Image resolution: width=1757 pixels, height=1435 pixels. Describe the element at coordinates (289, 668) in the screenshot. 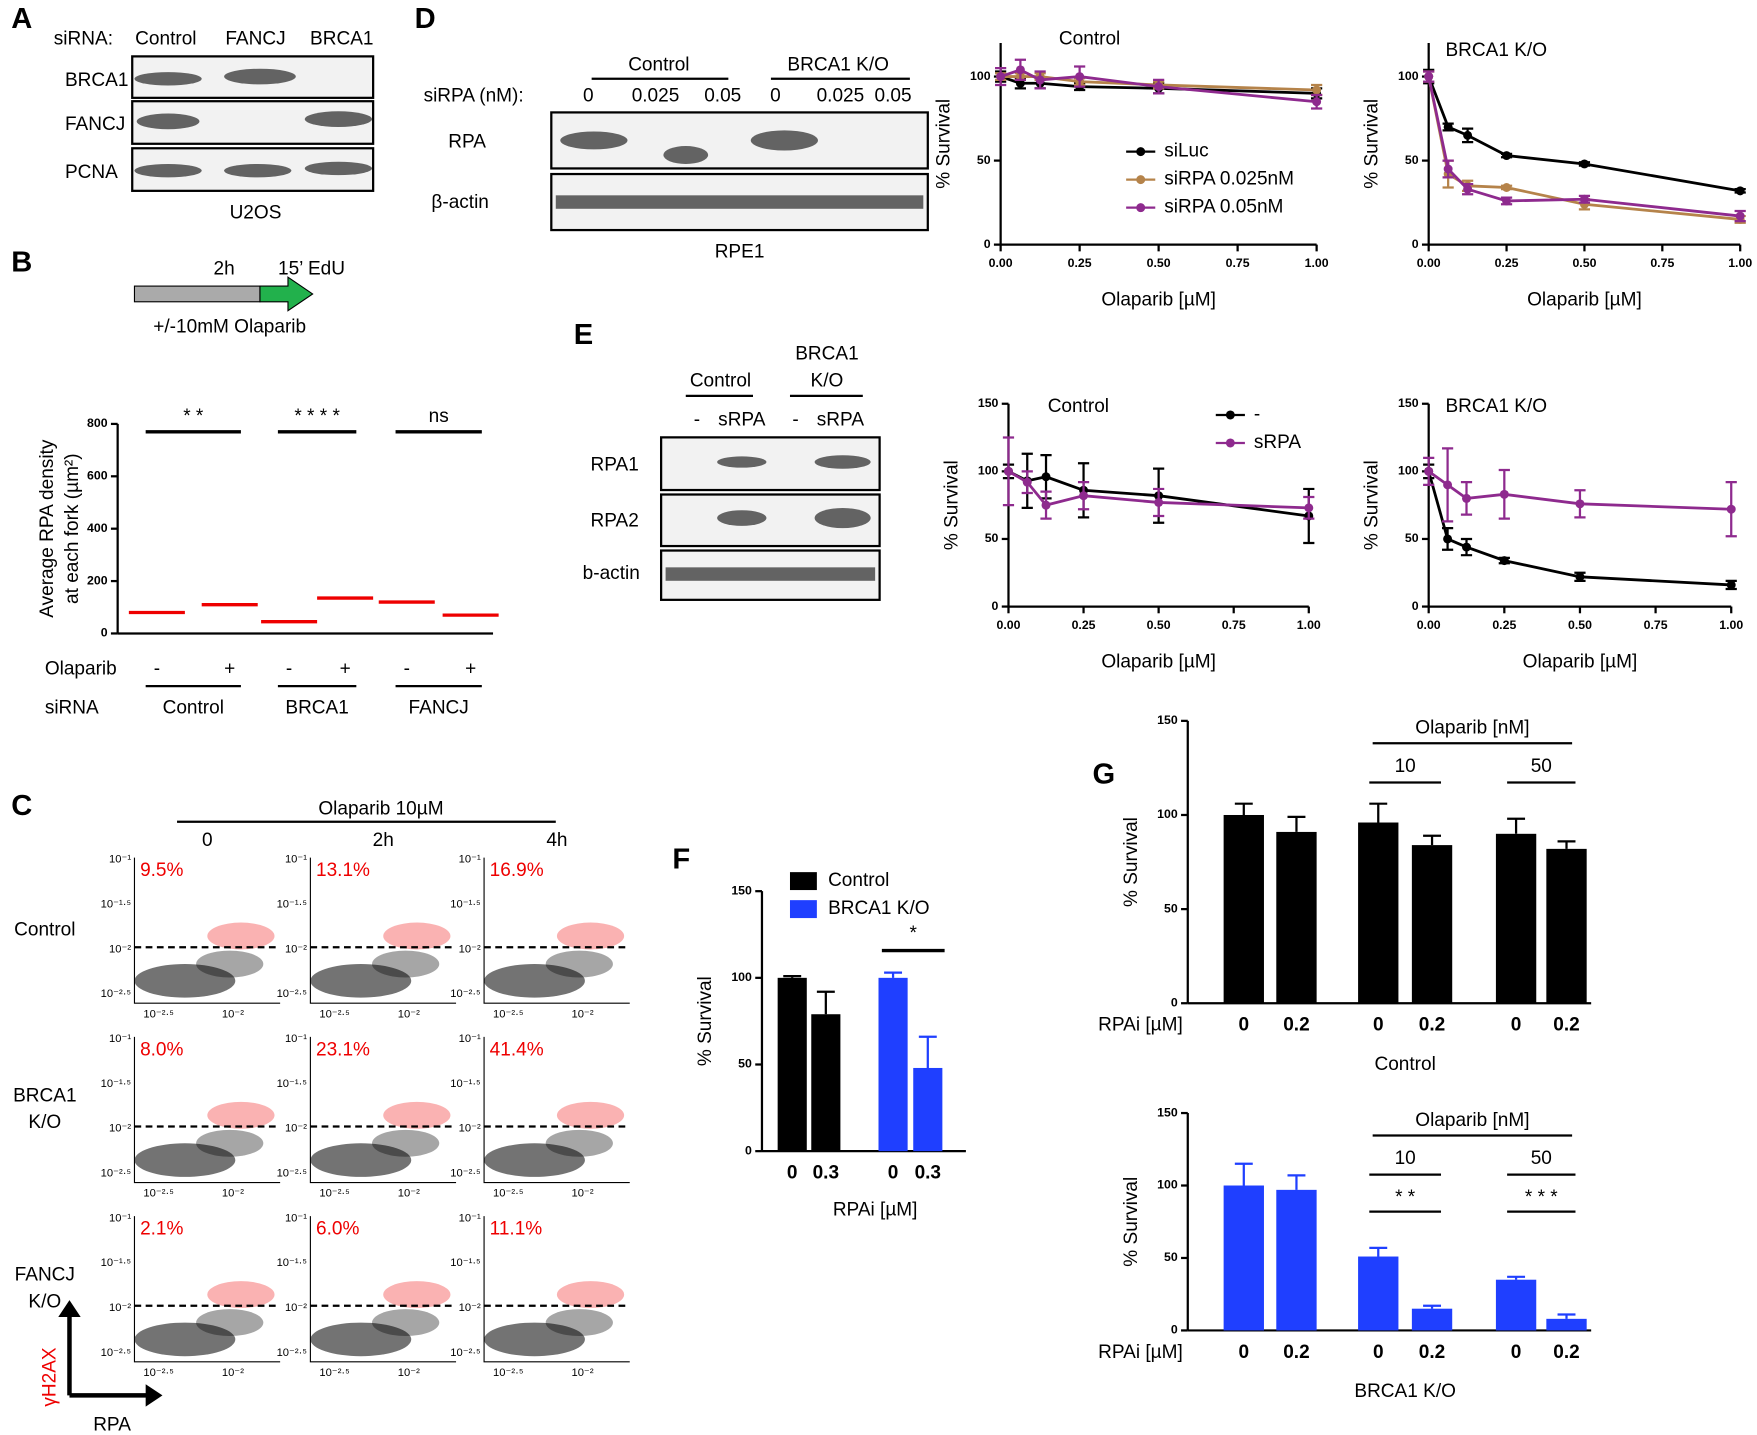

I see `x-tick-label: -` at that location.